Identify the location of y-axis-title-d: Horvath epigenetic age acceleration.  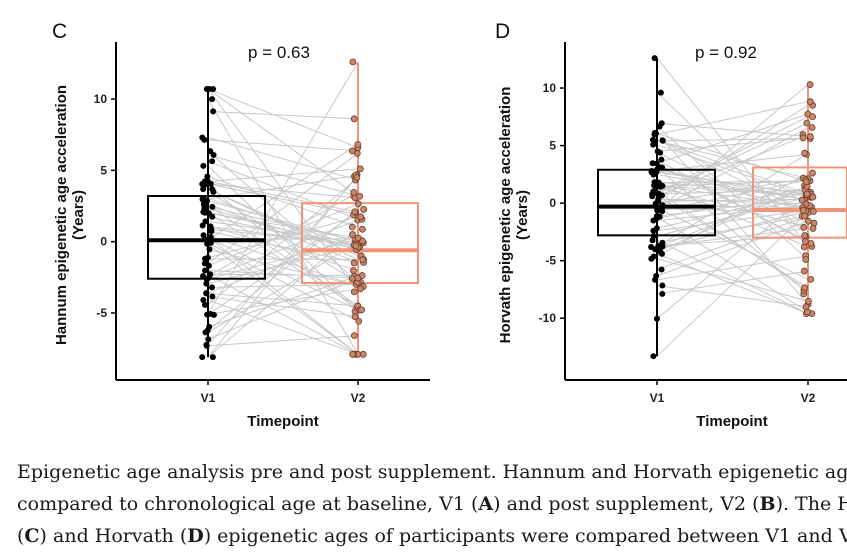
(505, 215).